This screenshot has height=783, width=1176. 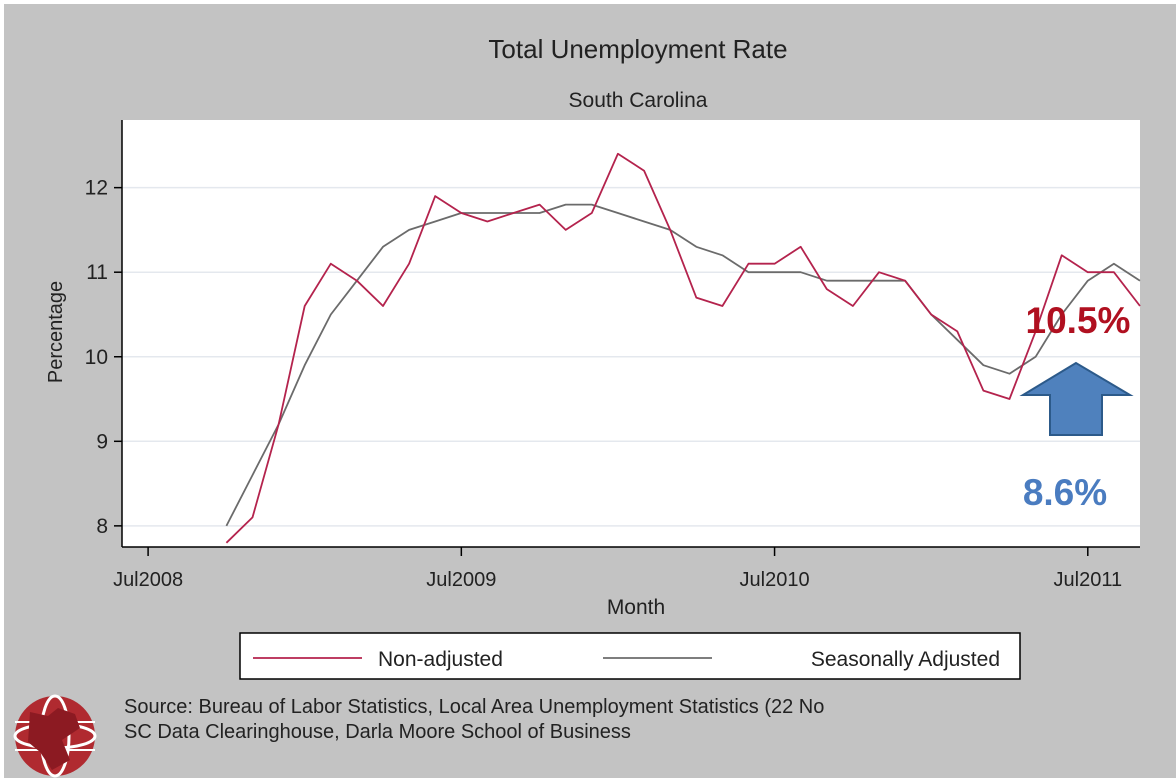 What do you see at coordinates (440, 659) in the screenshot?
I see `legend-label-non-adjusted: Non-adjusted` at bounding box center [440, 659].